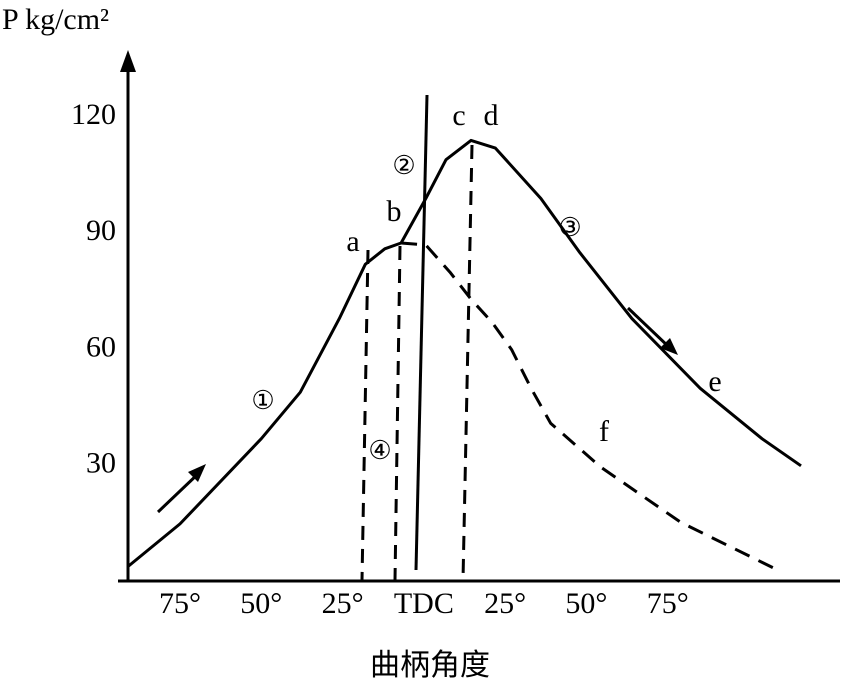 The height and width of the screenshot is (697, 847). Describe the element at coordinates (379, 450) in the screenshot. I see `phase-label: ④` at that location.